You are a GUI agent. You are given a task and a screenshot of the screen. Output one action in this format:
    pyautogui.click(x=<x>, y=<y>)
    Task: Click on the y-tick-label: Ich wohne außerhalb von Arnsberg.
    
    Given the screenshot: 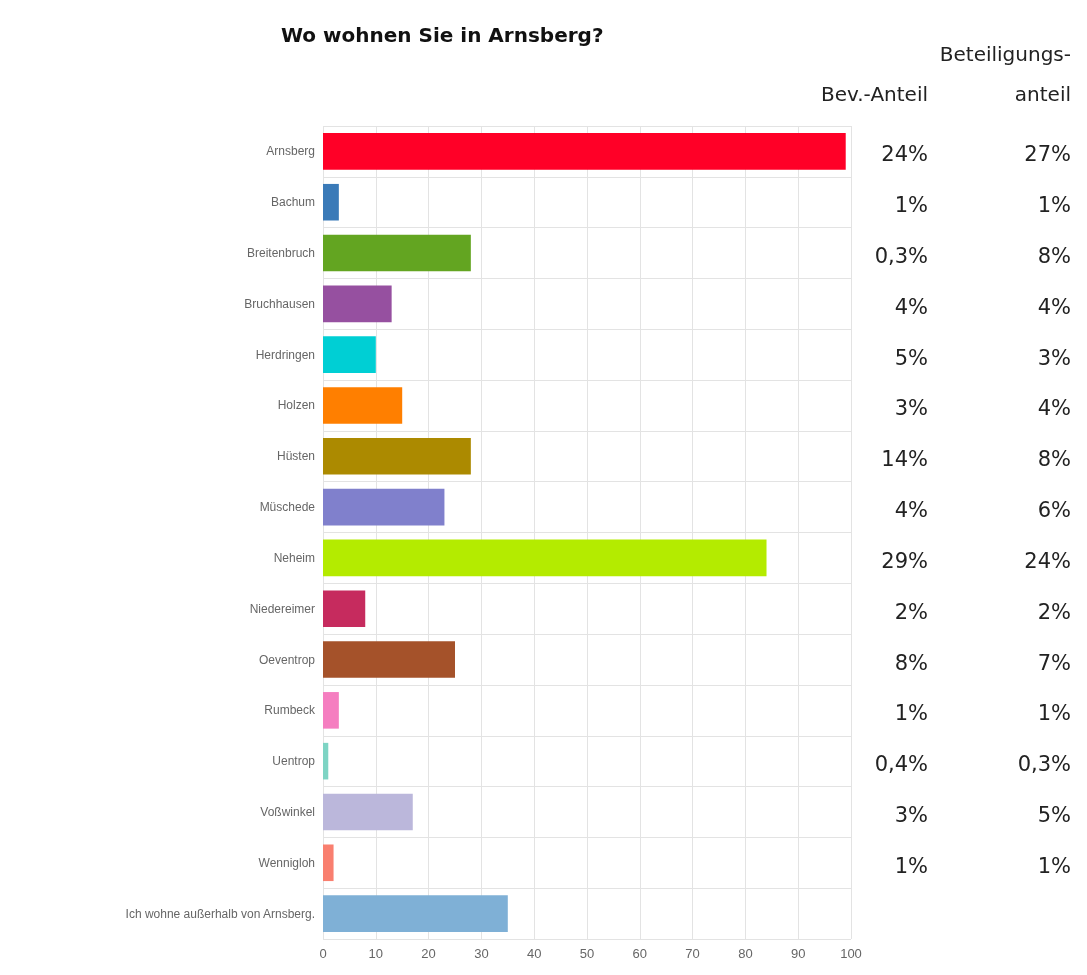 What is the action you would take?
    pyautogui.click(x=220, y=913)
    